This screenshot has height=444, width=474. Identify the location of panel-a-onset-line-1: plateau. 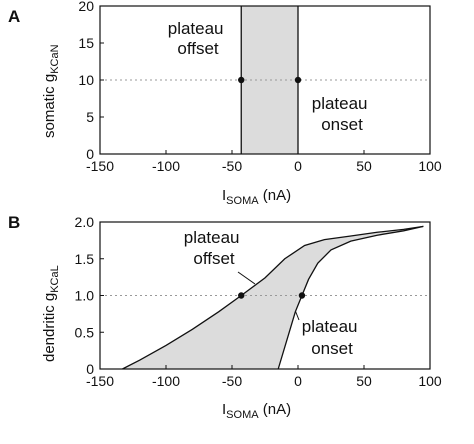
(340, 103).